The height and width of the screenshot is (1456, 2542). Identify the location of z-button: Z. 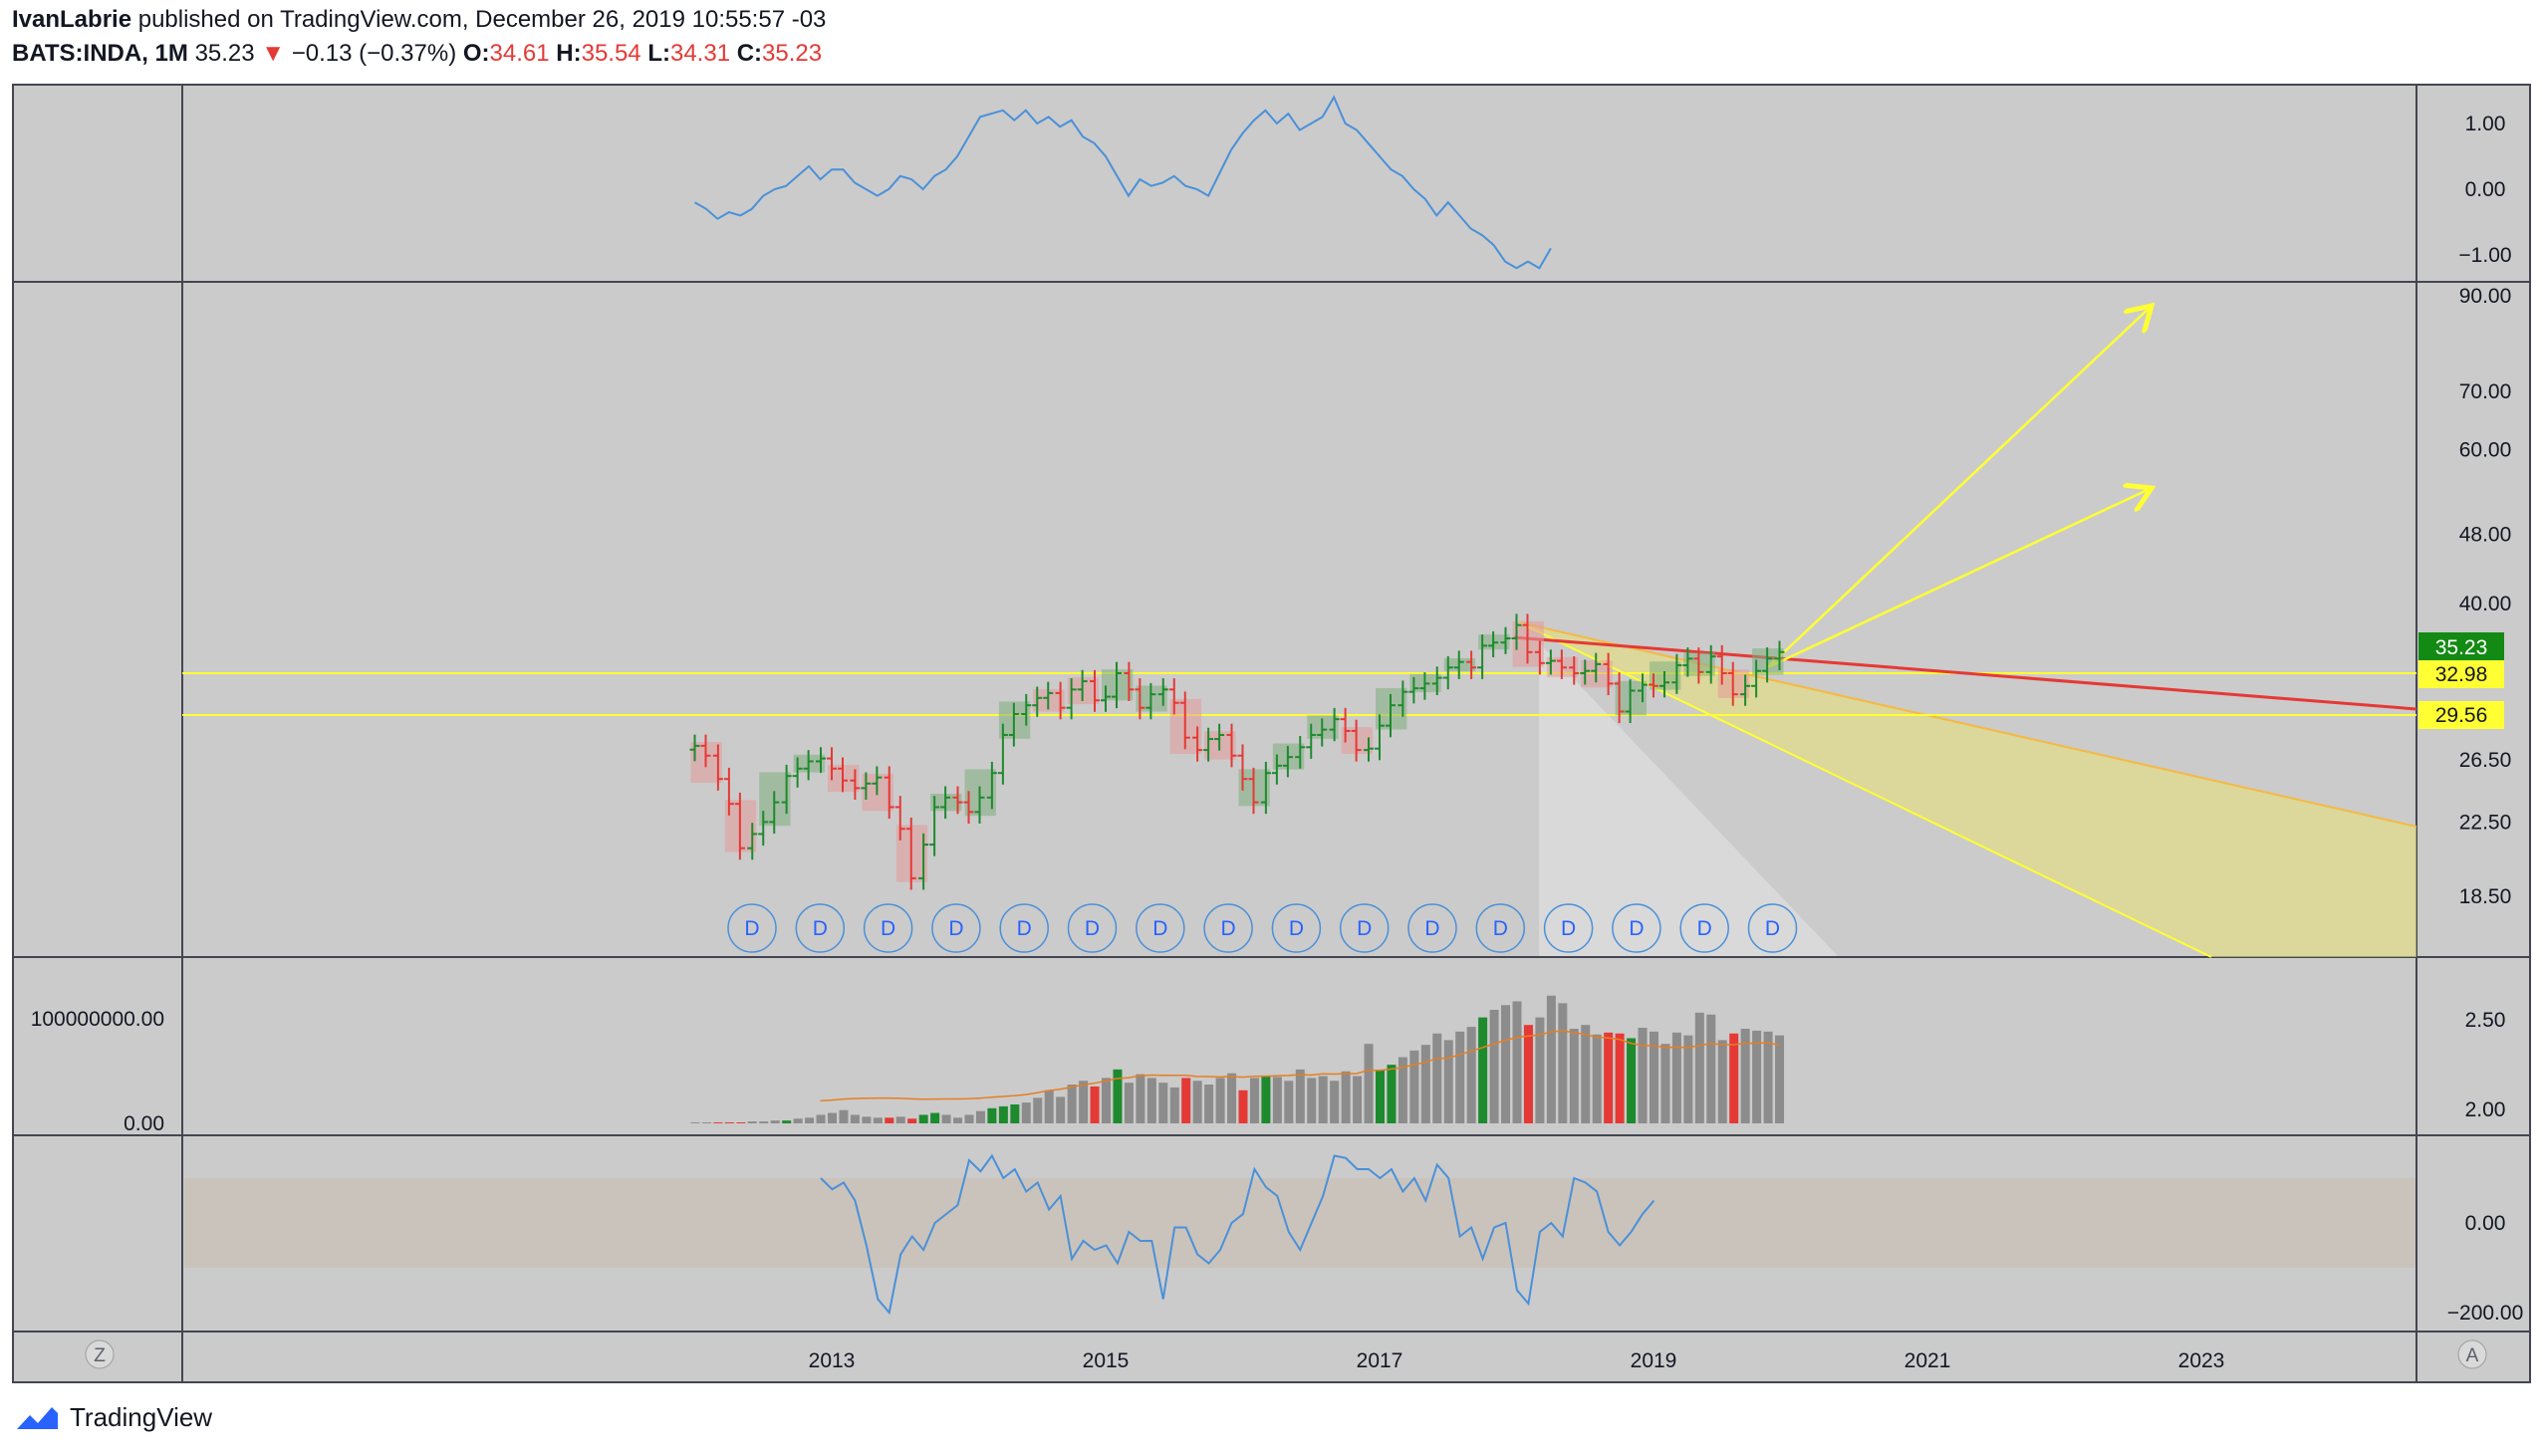
(100, 1354).